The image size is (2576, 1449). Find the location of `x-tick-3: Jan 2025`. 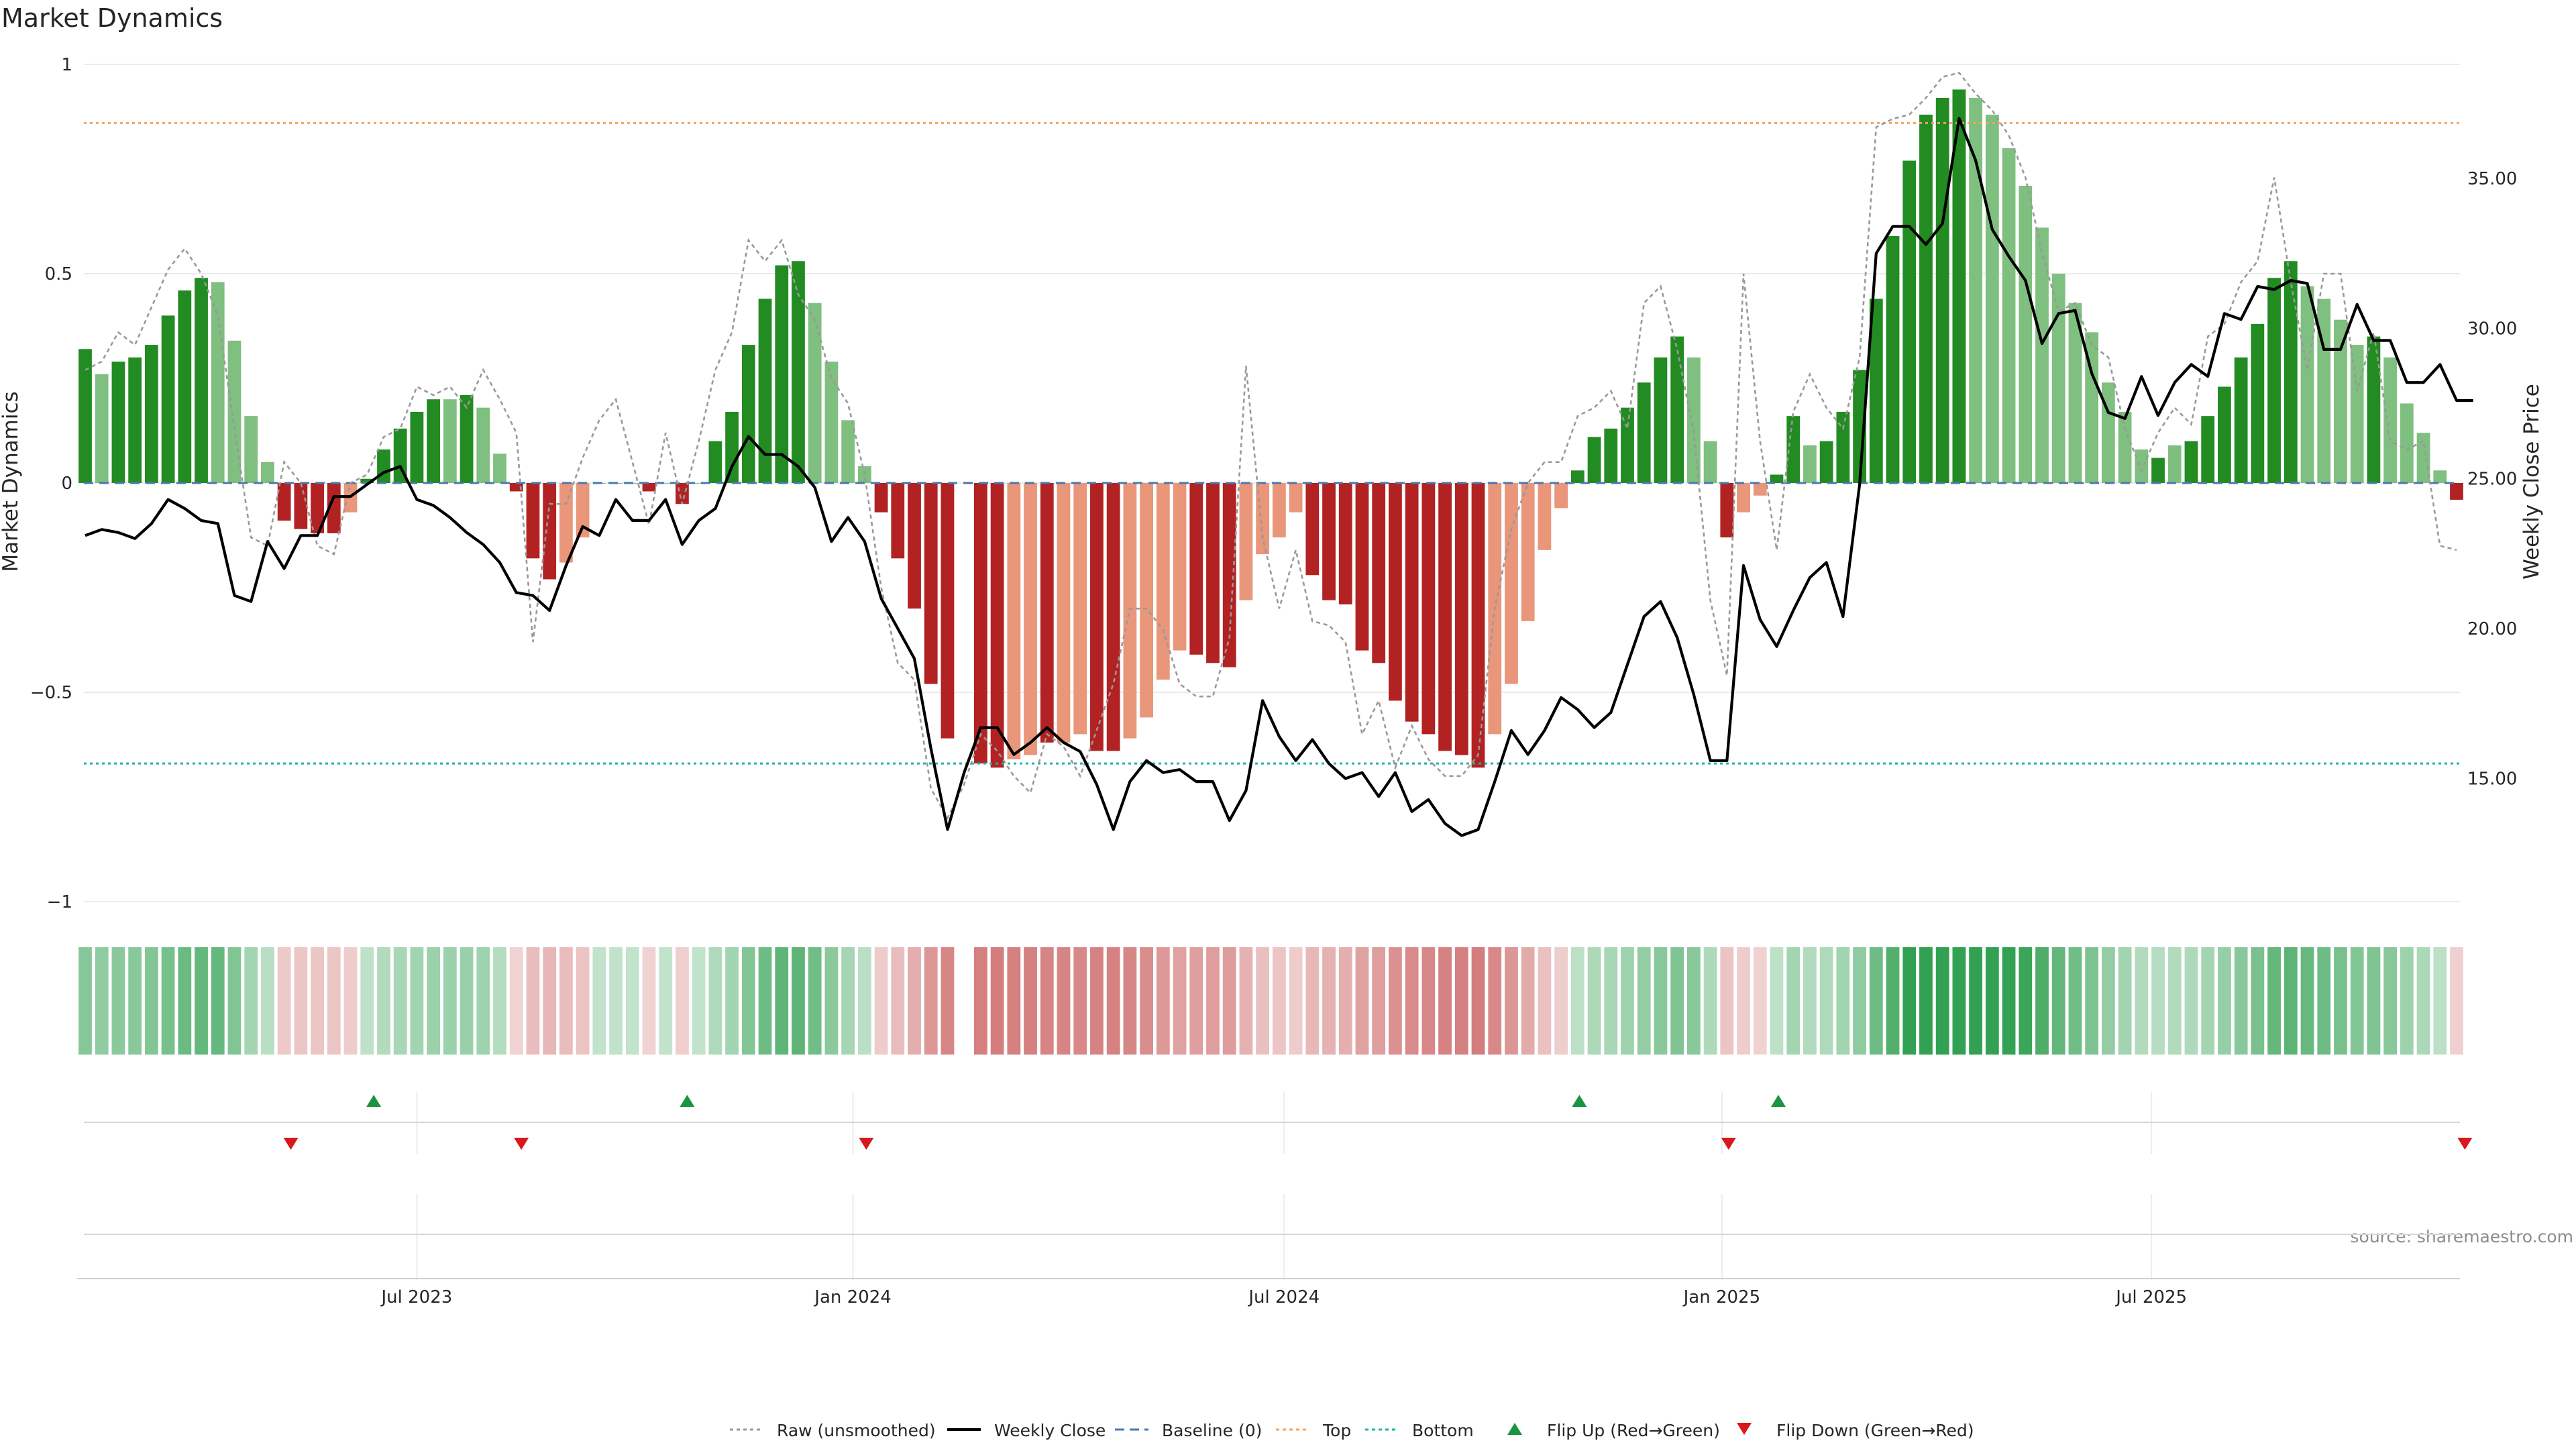

x-tick-3: Jan 2025 is located at coordinates (1721, 1297).